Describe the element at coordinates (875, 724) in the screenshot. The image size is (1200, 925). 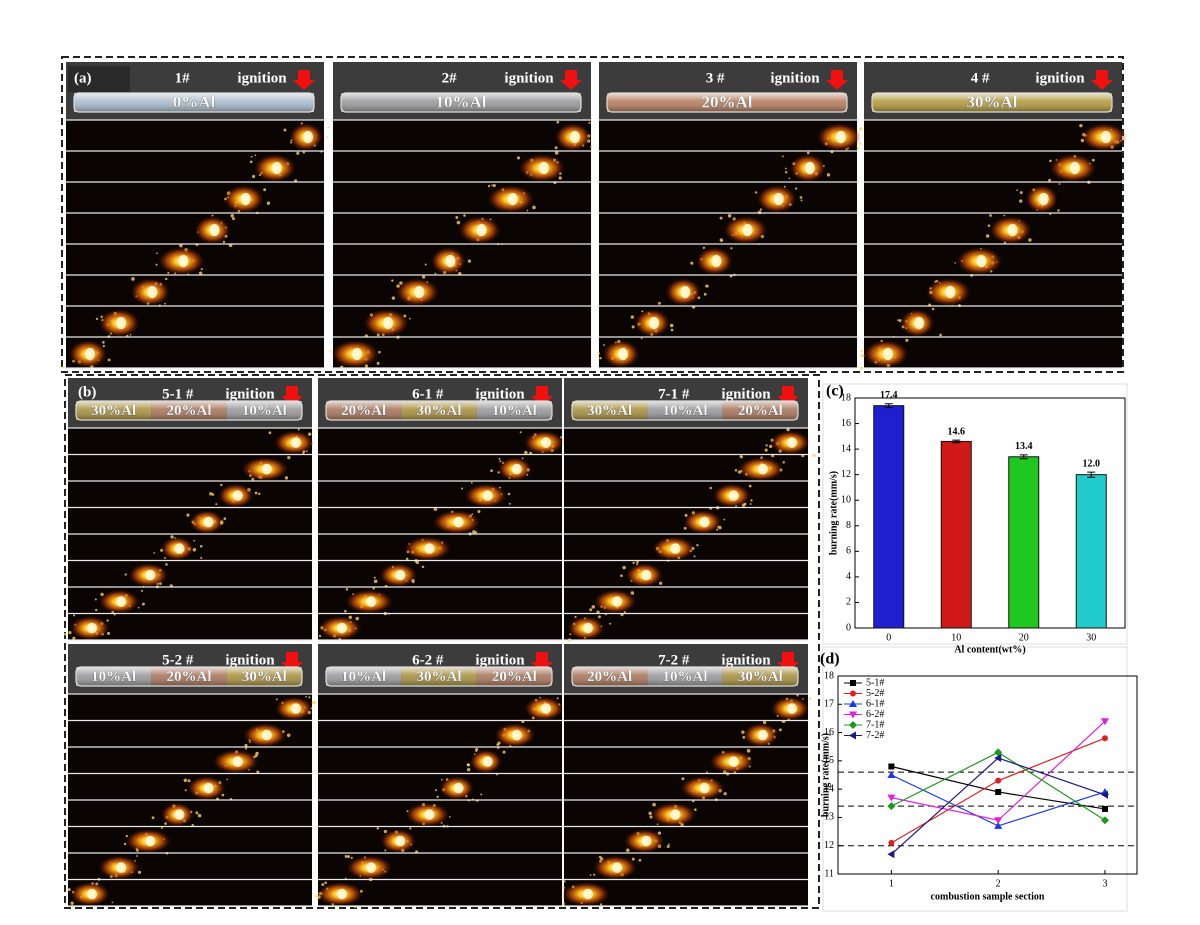
I see `legend-label: 7-1#` at that location.